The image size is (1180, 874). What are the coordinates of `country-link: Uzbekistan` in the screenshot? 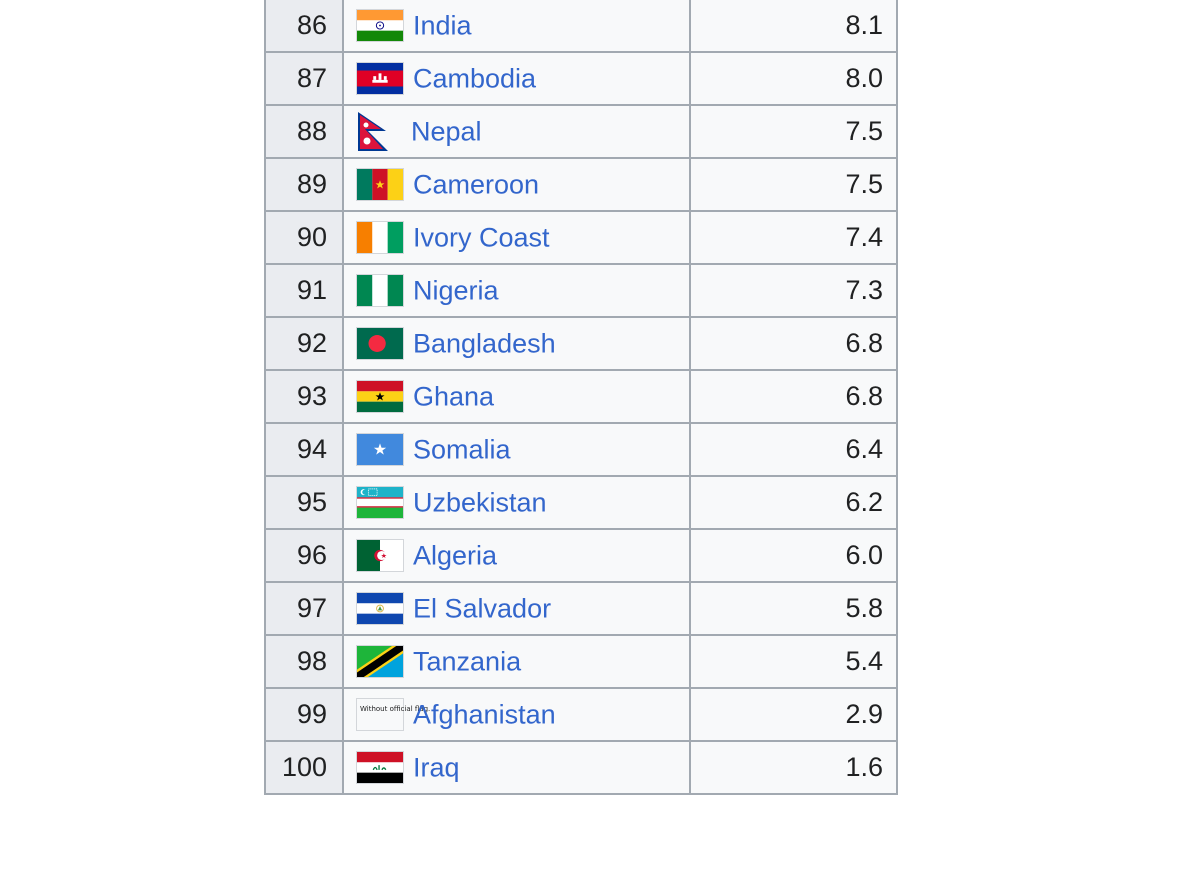 It's located at (480, 502).